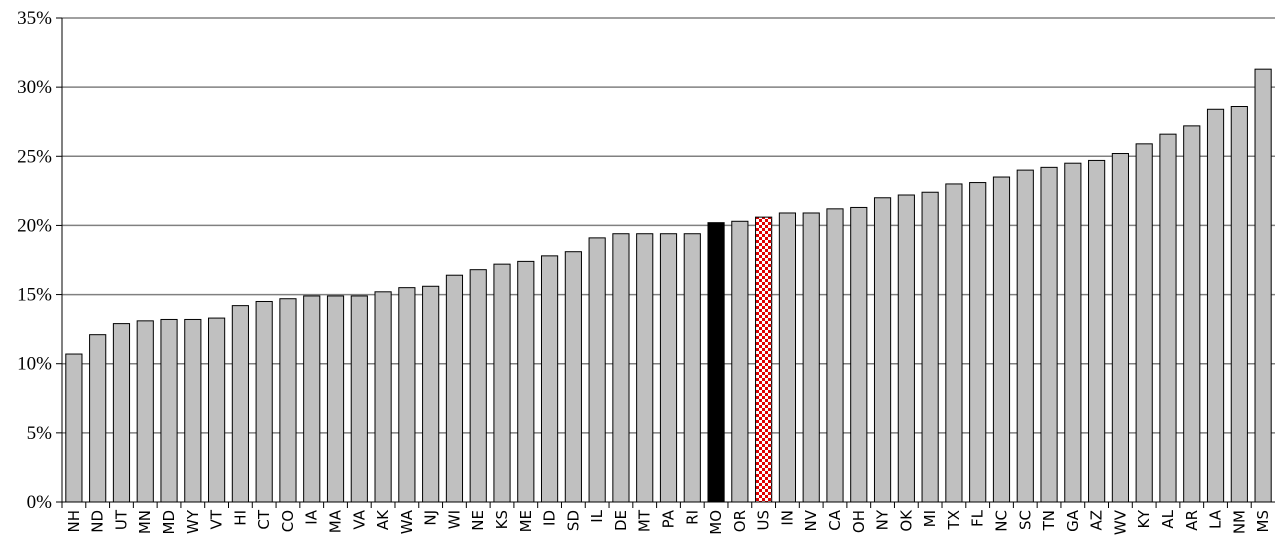 The height and width of the screenshot is (546, 1275). I want to click on bar-tn, so click(1049, 334).